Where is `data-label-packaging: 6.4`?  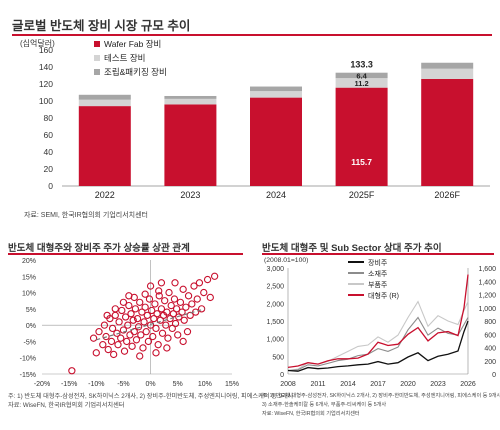
data-label-packaging: 6.4 is located at coordinates (361, 75).